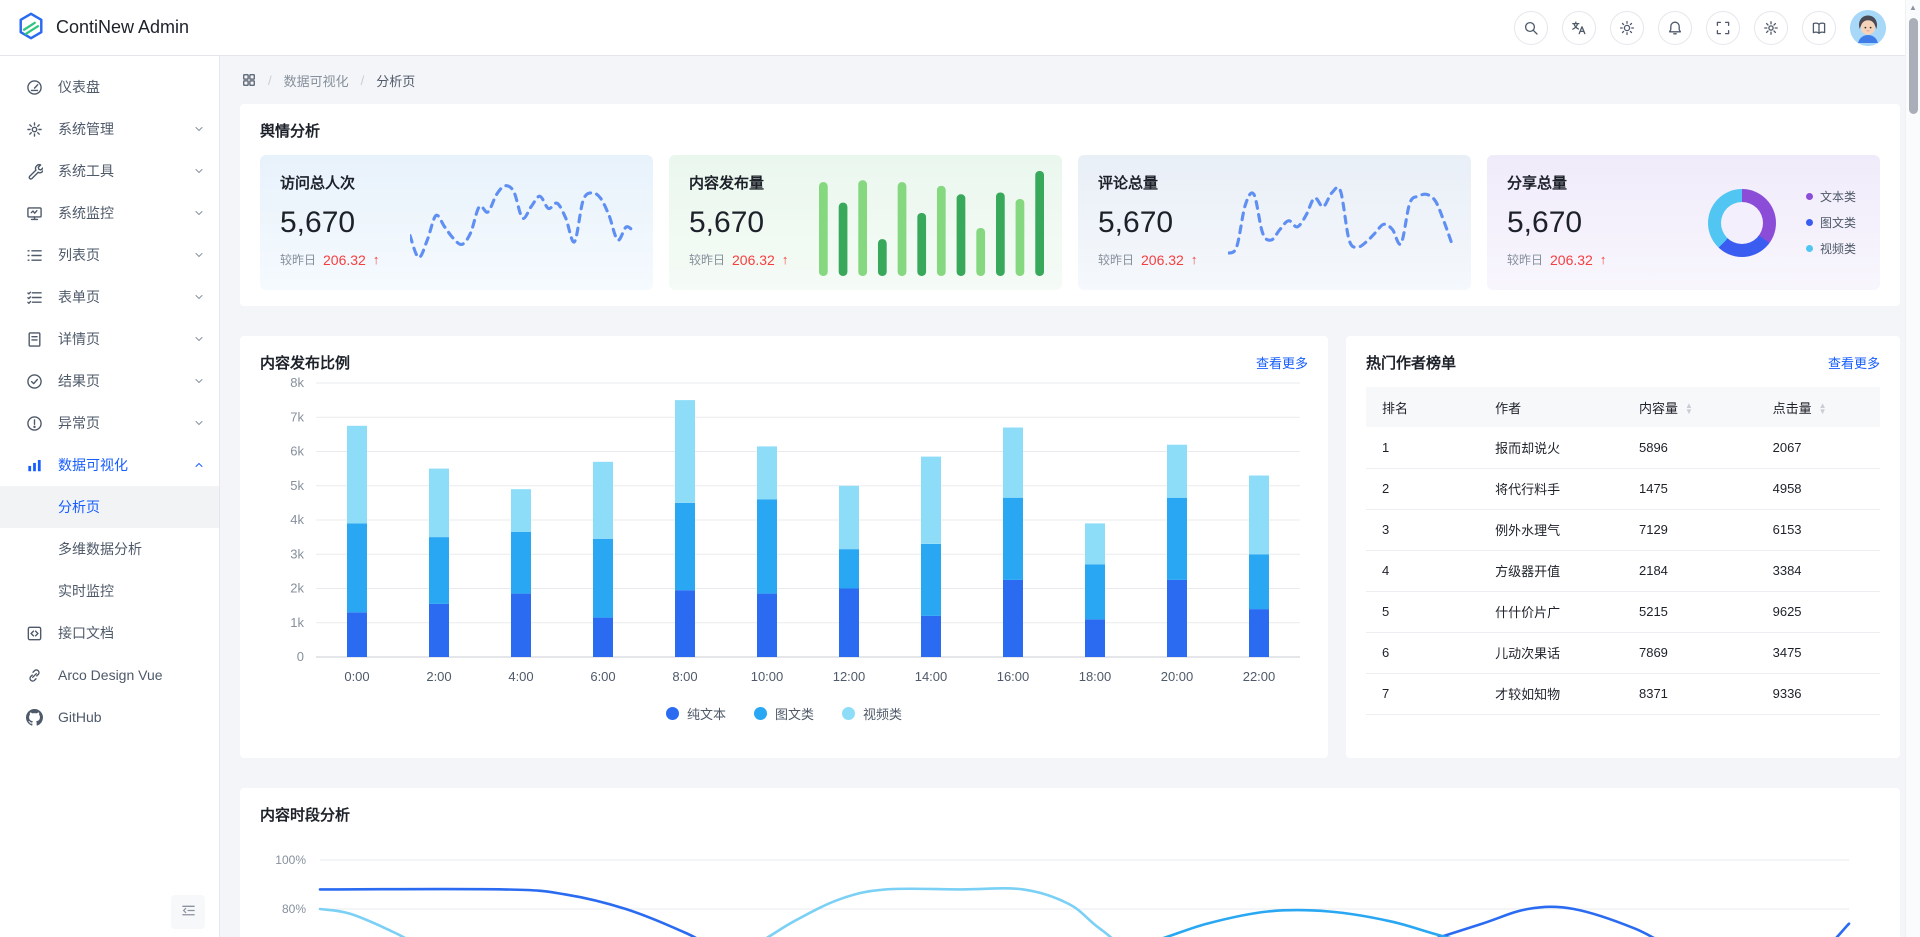 This screenshot has height=937, width=1920. I want to click on breadcrumb-item-data-viz: 数据可视化, so click(316, 81).